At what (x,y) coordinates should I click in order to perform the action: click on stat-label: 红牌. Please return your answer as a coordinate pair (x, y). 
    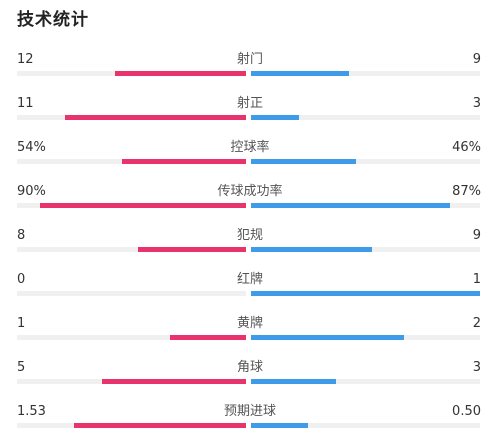
    Looking at the image, I should click on (249, 279).